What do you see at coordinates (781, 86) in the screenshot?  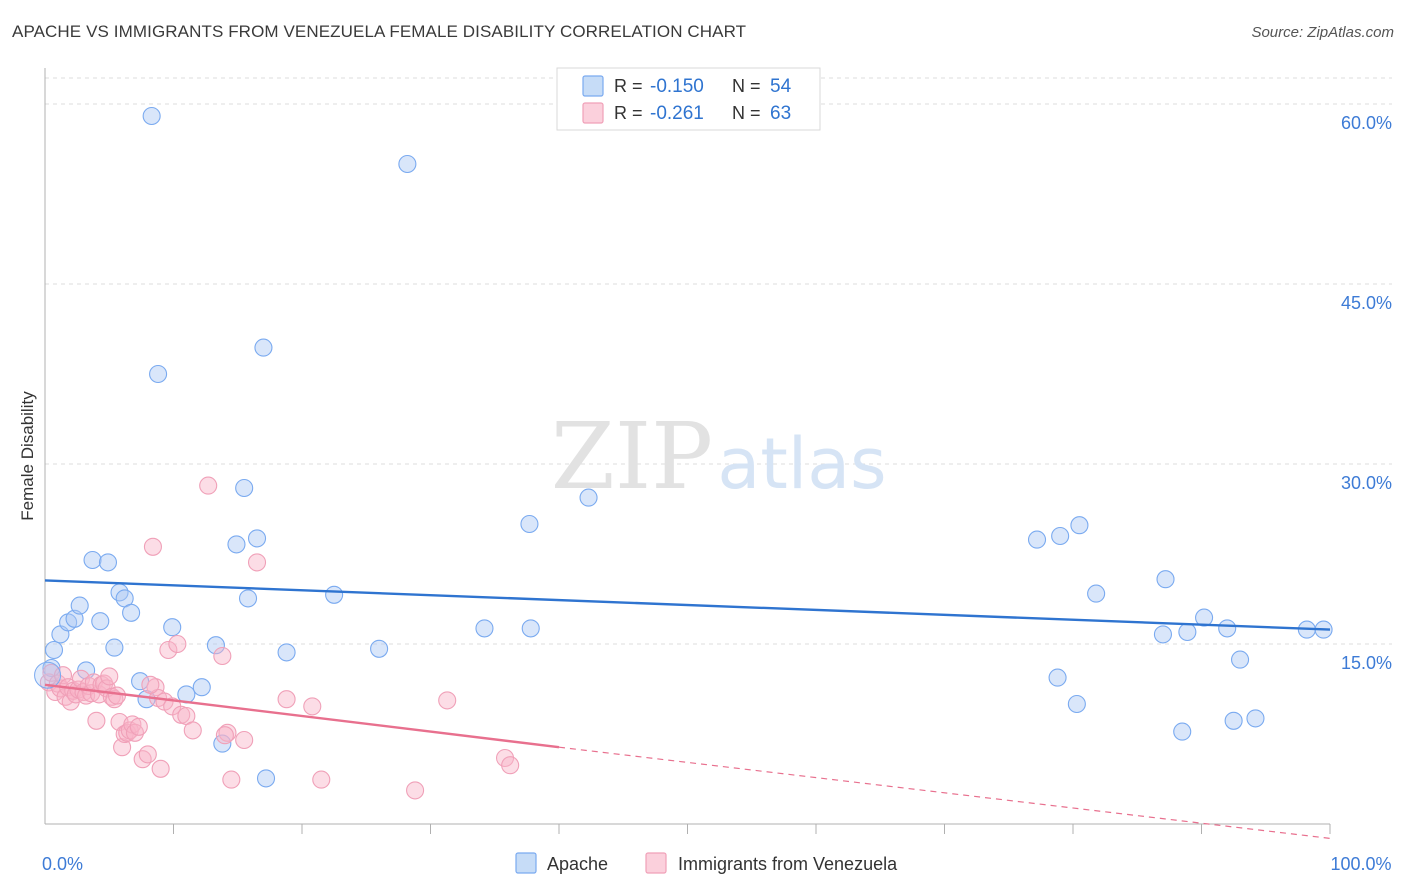 I see `apache-n-value: 54` at bounding box center [781, 86].